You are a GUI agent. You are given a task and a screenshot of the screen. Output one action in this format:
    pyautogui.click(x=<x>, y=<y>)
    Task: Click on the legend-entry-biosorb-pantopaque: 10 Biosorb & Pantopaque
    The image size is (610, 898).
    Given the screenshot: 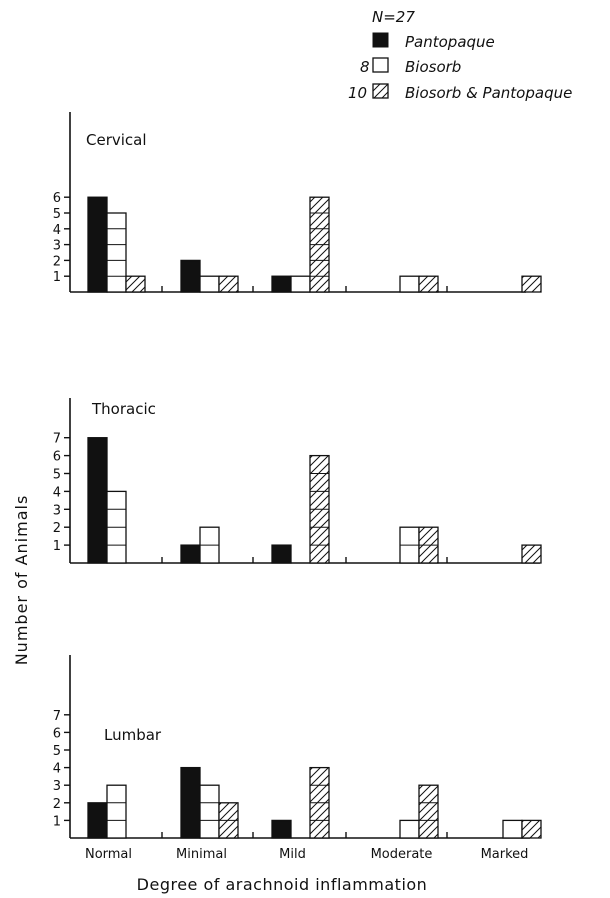 What is the action you would take?
    pyautogui.click(x=460, y=92)
    